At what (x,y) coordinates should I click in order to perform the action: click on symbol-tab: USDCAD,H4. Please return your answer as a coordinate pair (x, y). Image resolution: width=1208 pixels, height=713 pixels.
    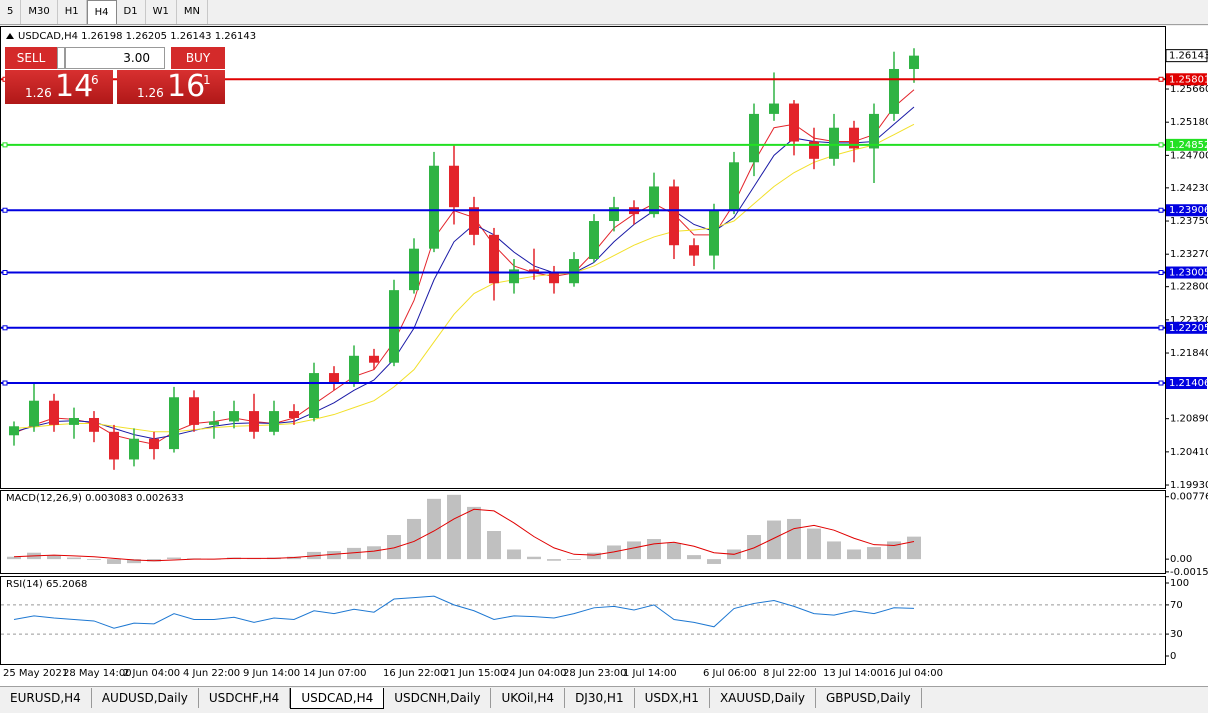
    Looking at the image, I should click on (337, 698).